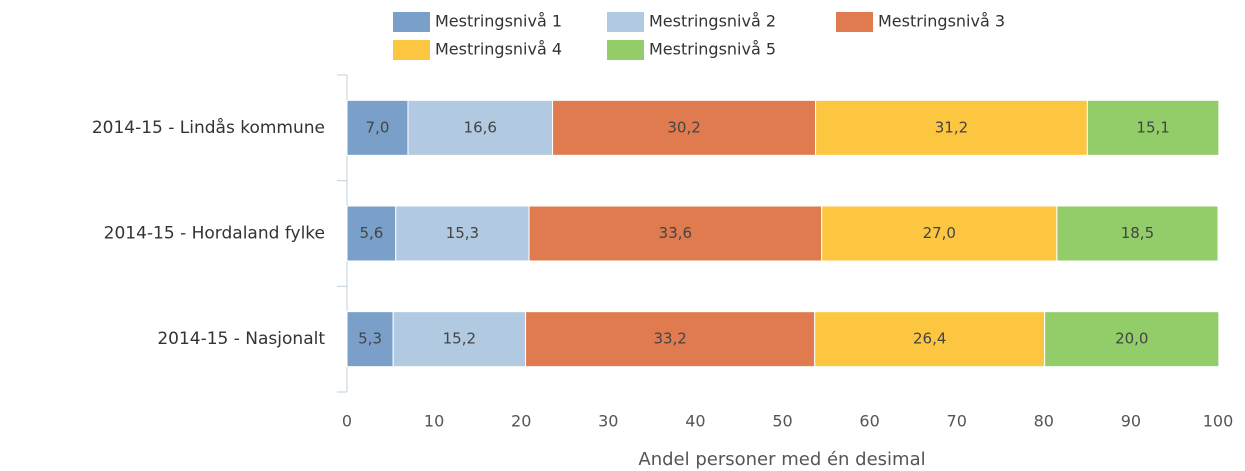  Describe the element at coordinates (869, 421) in the screenshot. I see `x-tick-label: 60` at that location.